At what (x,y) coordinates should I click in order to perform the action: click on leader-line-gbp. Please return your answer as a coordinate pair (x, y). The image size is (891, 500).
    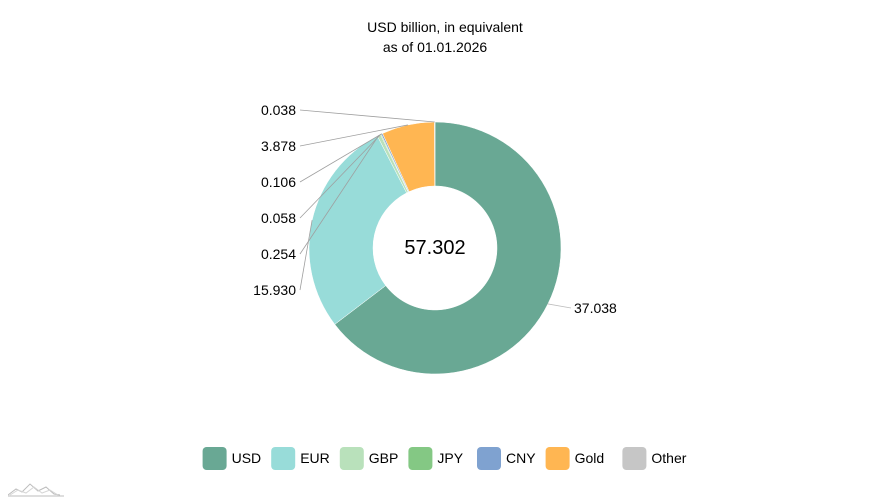
    Looking at the image, I should click on (339, 194).